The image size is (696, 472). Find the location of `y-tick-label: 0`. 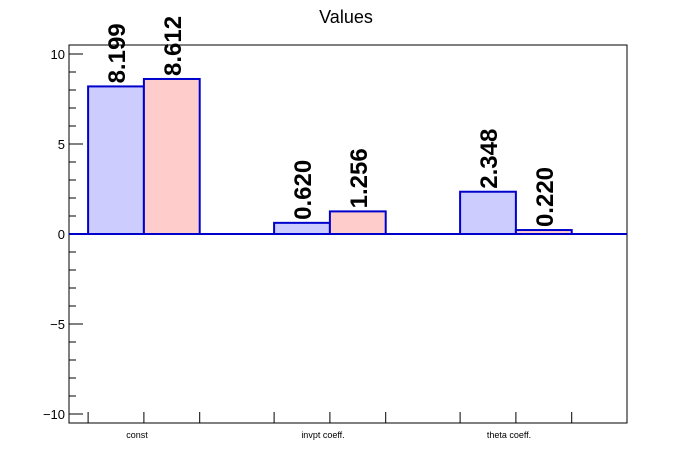

y-tick-label: 0 is located at coordinates (61, 234).